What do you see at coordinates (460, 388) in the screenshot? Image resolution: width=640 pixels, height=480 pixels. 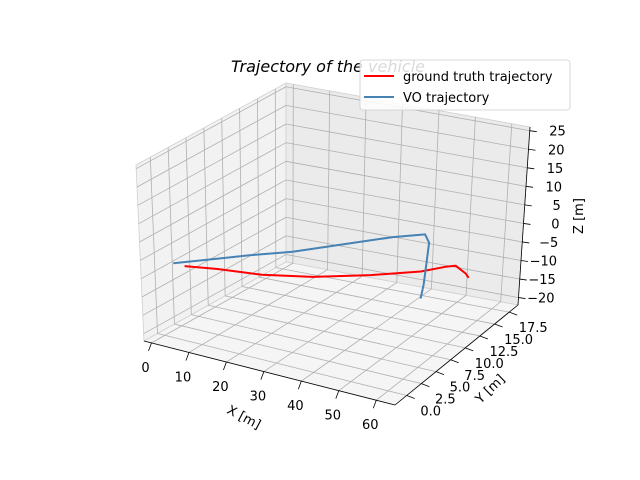 I see `y-tick-label: 5.0` at bounding box center [460, 388].